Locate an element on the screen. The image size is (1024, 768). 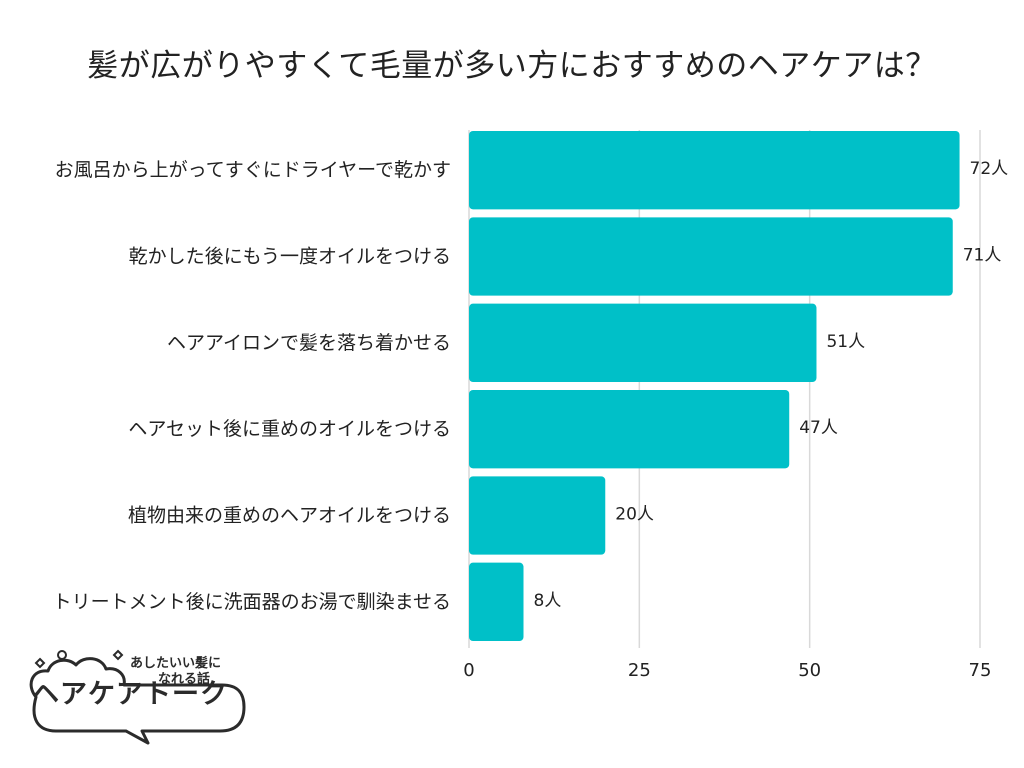
x-tick-label: 0 is located at coordinates (468, 670).